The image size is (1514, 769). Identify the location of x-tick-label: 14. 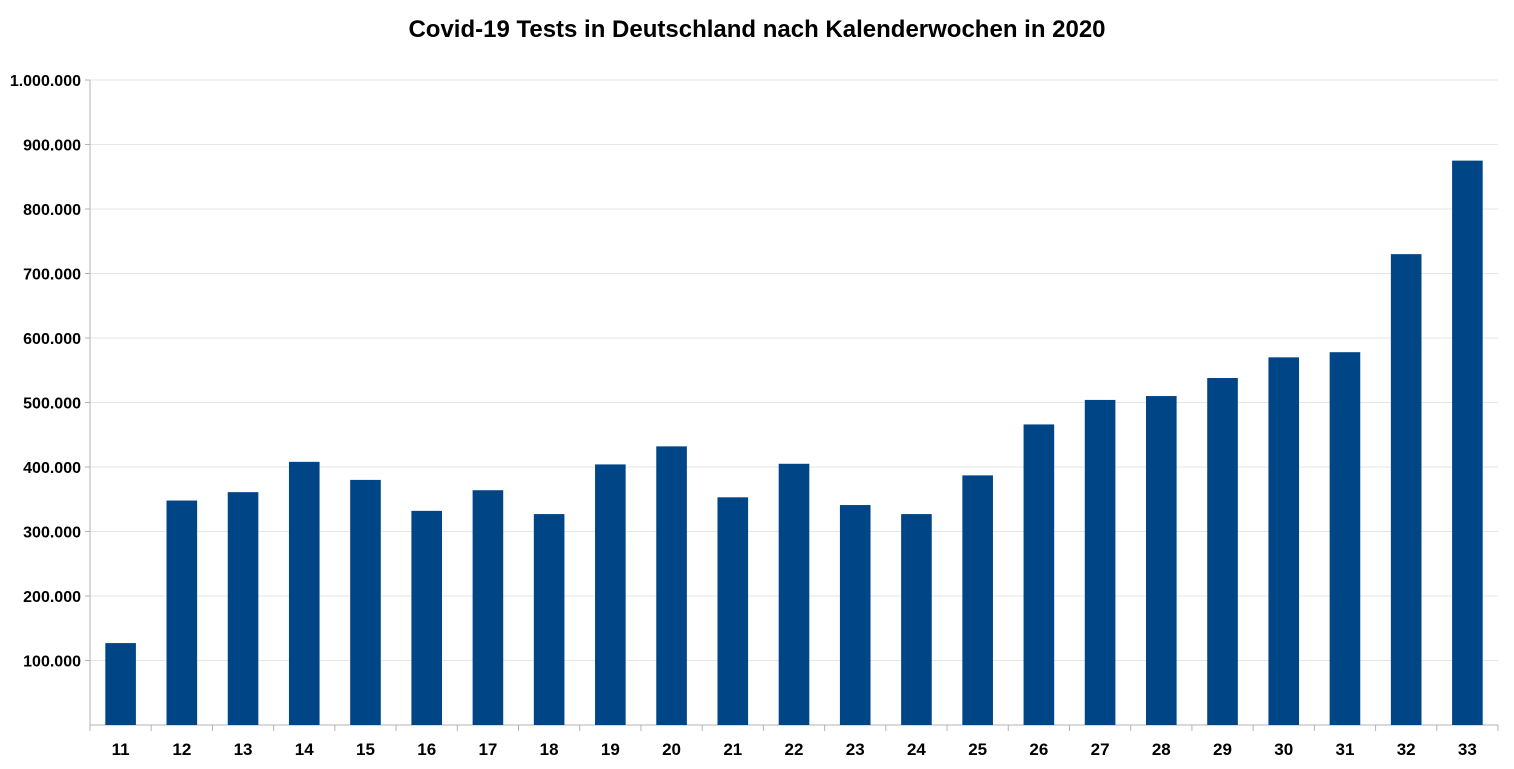
(304, 749).